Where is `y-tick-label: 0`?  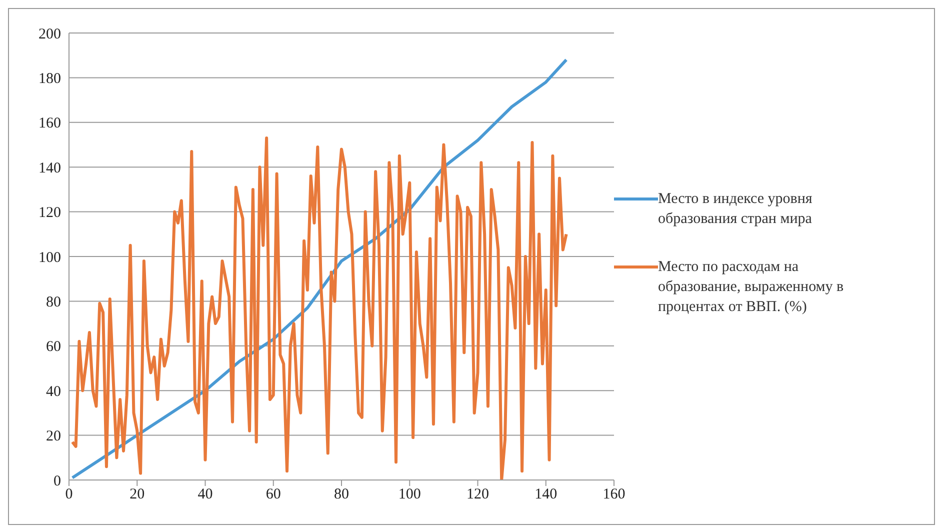
y-tick-label: 0 is located at coordinates (57, 481).